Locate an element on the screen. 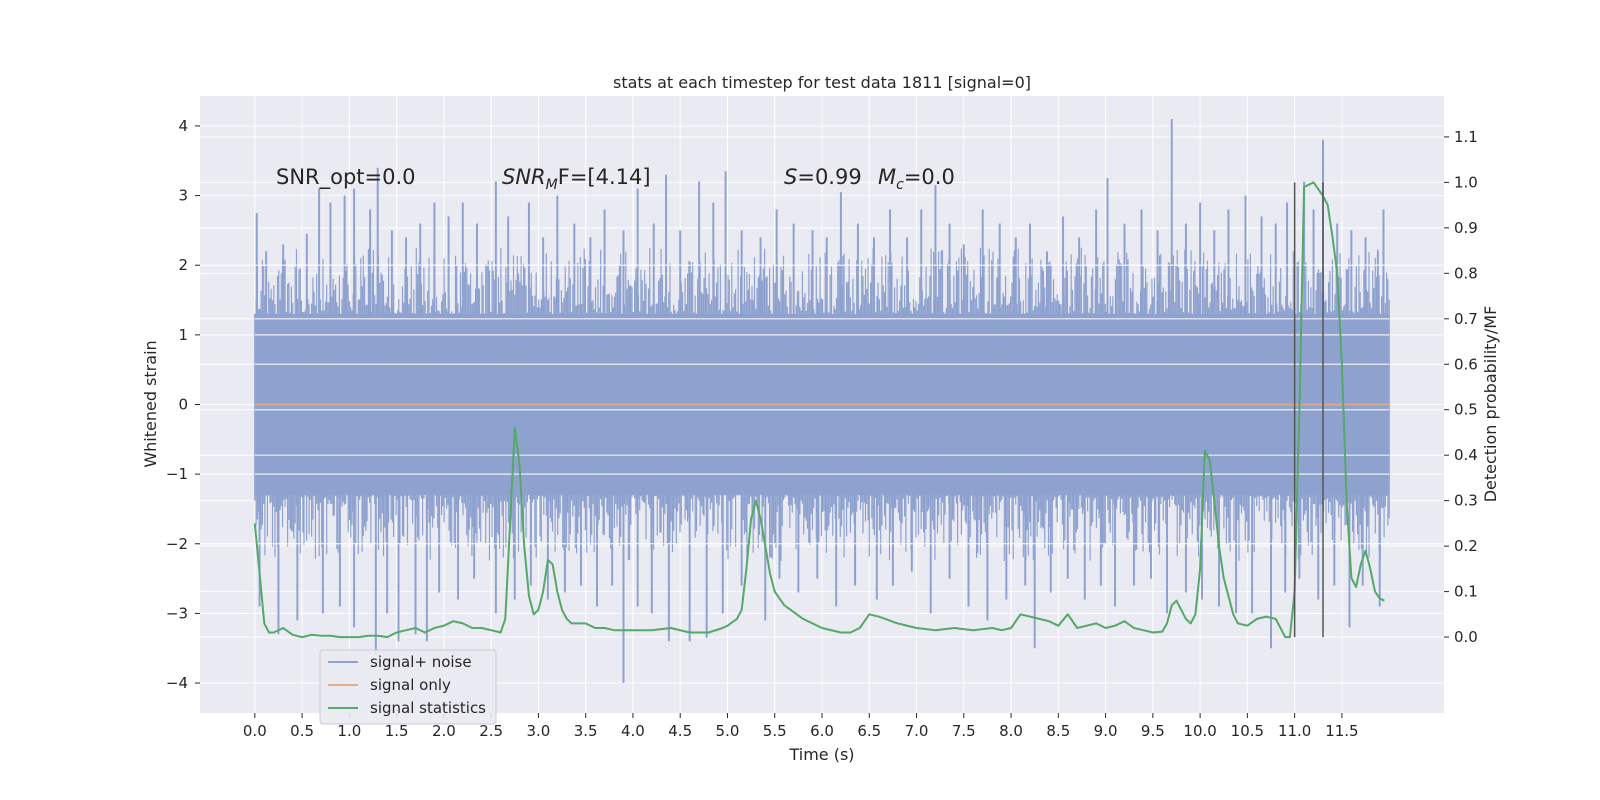  y2-axis-label: Detection probability/MF is located at coordinates (1490, 404).